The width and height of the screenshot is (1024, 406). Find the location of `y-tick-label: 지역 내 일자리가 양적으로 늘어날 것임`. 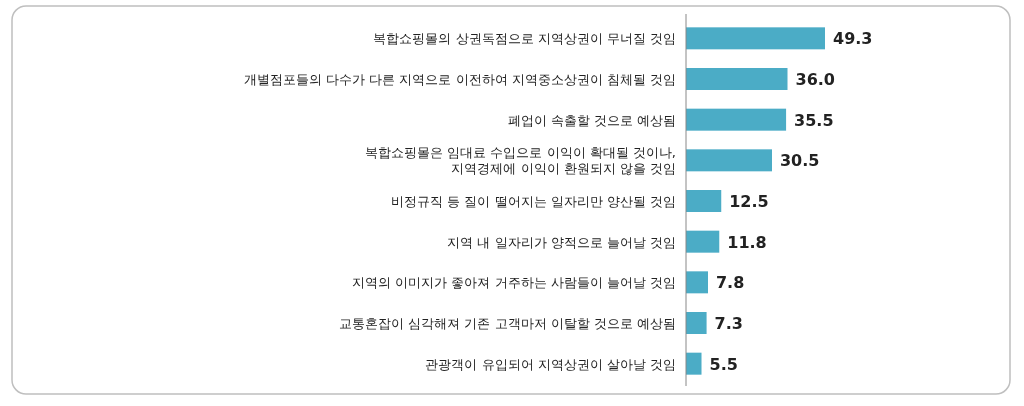

y-tick-label: 지역 내 일자리가 양적으로 늘어날 것임 is located at coordinates (561, 242).